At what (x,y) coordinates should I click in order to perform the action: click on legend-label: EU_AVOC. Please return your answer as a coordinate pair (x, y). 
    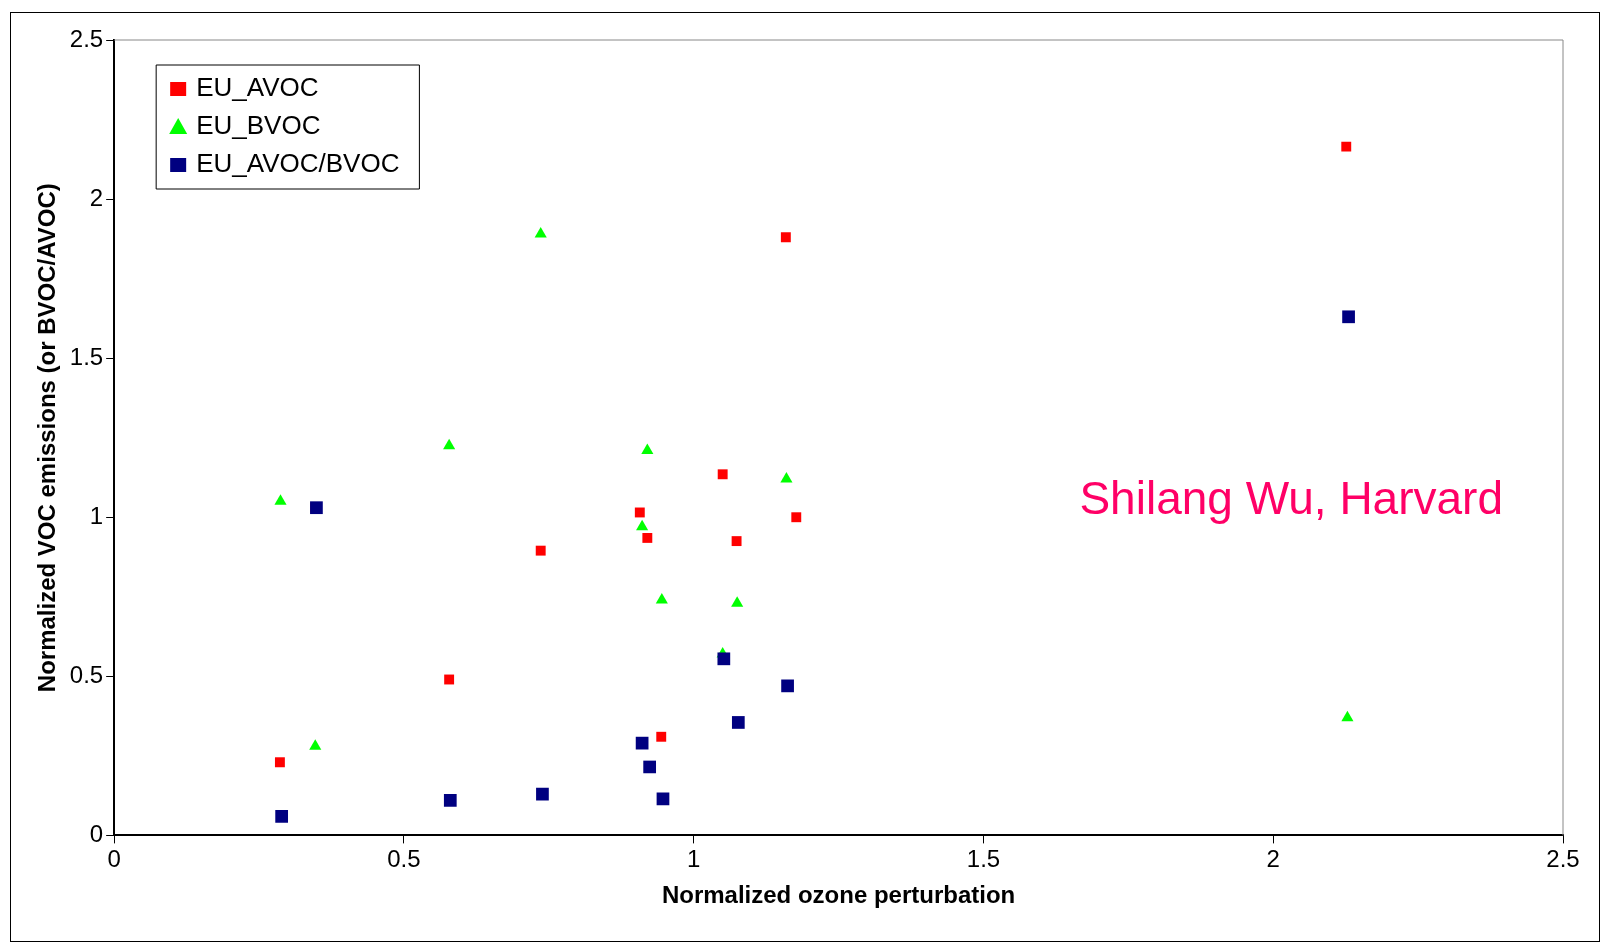
    Looking at the image, I should click on (257, 87).